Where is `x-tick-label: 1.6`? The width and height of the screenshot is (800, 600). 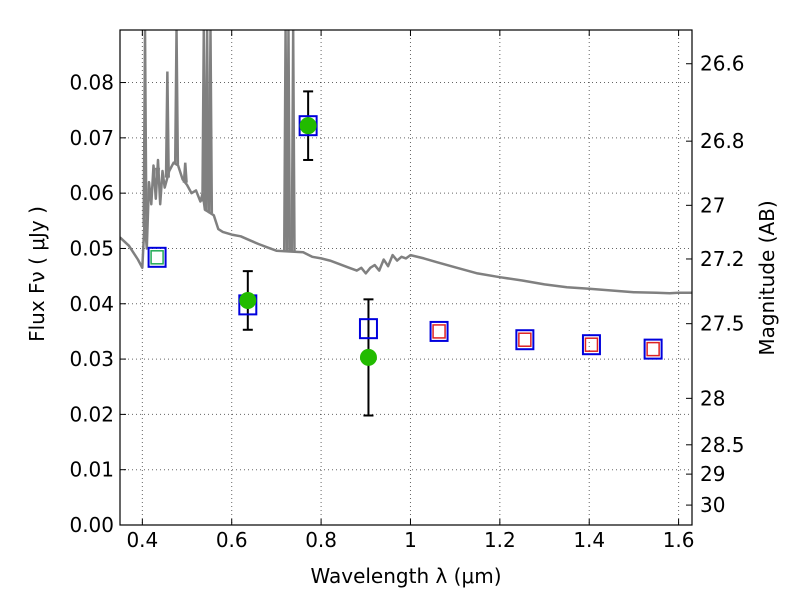 x-tick-label: 1.6 is located at coordinates (679, 540).